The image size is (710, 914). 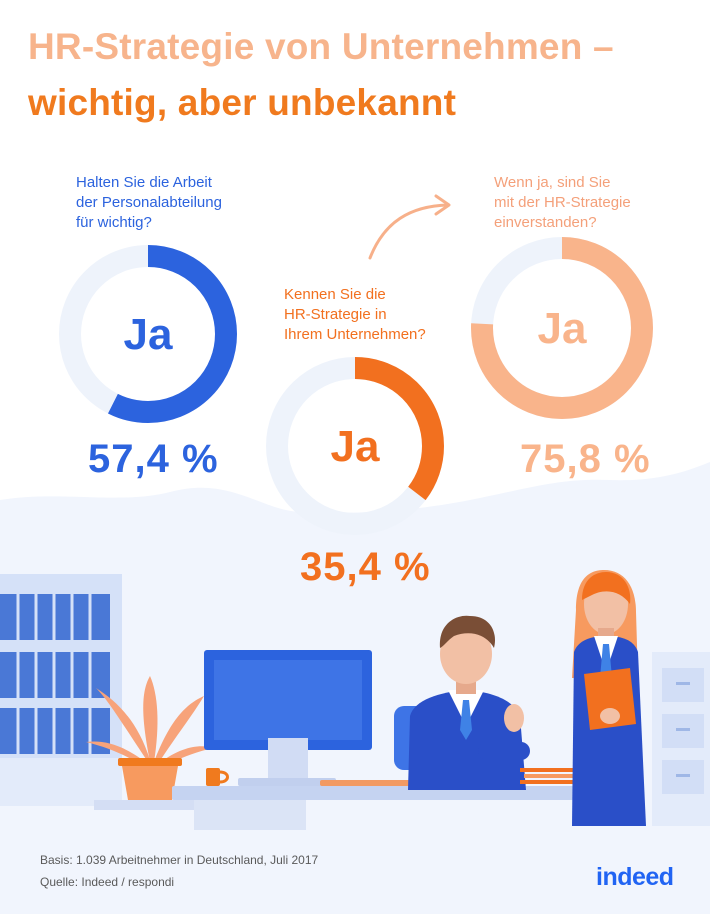 What do you see at coordinates (242, 102) in the screenshot?
I see `title-line-2: wichtig, aber unbekannt` at bounding box center [242, 102].